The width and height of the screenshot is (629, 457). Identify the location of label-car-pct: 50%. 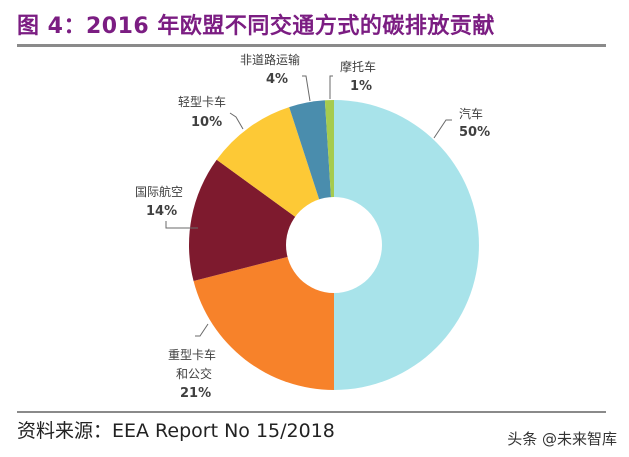
(474, 132).